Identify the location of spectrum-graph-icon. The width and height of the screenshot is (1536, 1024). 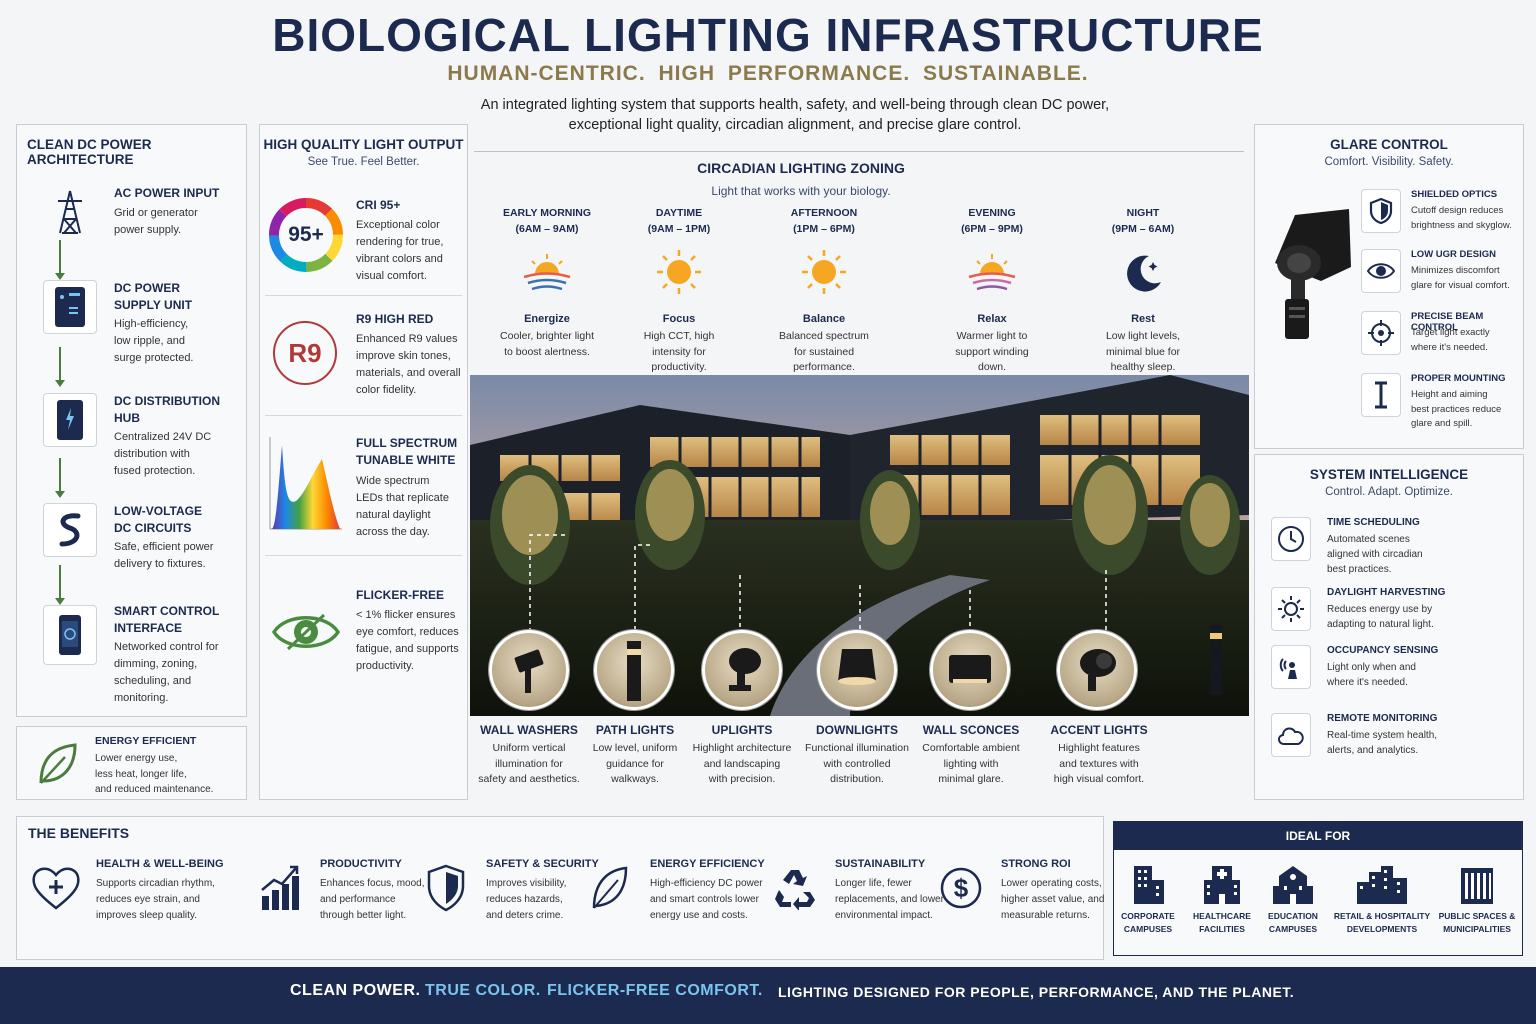
(306, 485).